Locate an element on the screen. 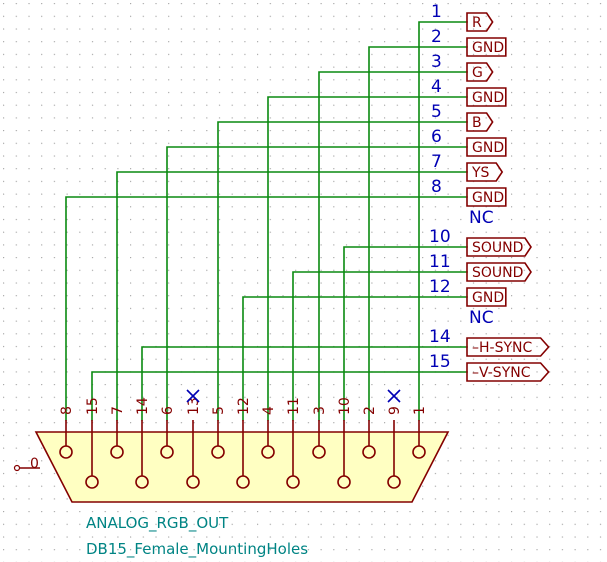 Image resolution: width=607 pixels, height=562 pixels. net-number-3: 3 is located at coordinates (436, 62).